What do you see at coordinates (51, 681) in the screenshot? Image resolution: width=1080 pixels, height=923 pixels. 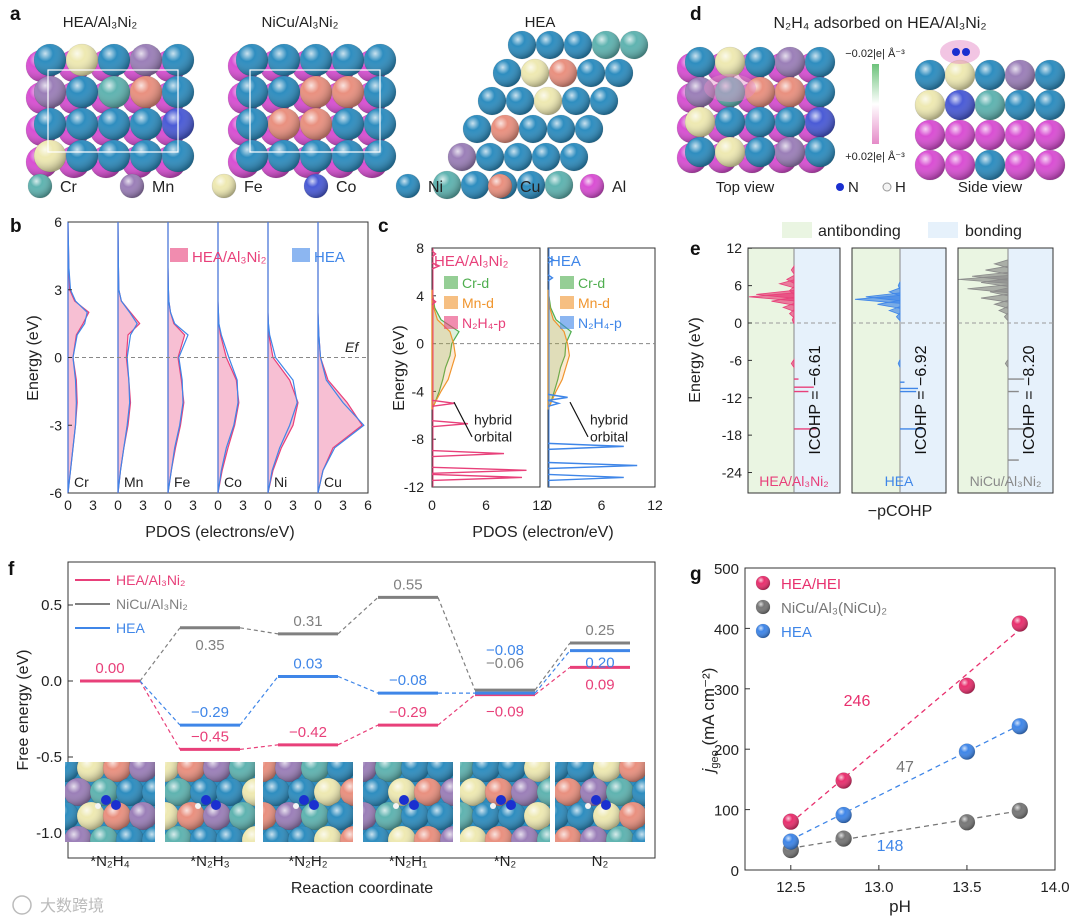 I see `y-tick-label: 0.0` at bounding box center [51, 681].